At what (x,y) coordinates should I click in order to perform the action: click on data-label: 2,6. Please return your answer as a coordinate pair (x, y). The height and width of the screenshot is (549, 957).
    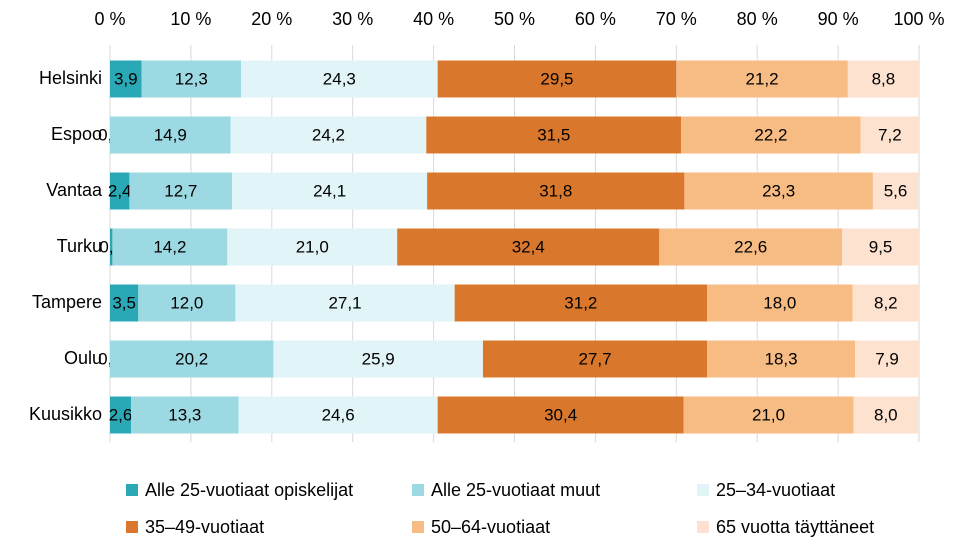
    Looking at the image, I should click on (121, 414).